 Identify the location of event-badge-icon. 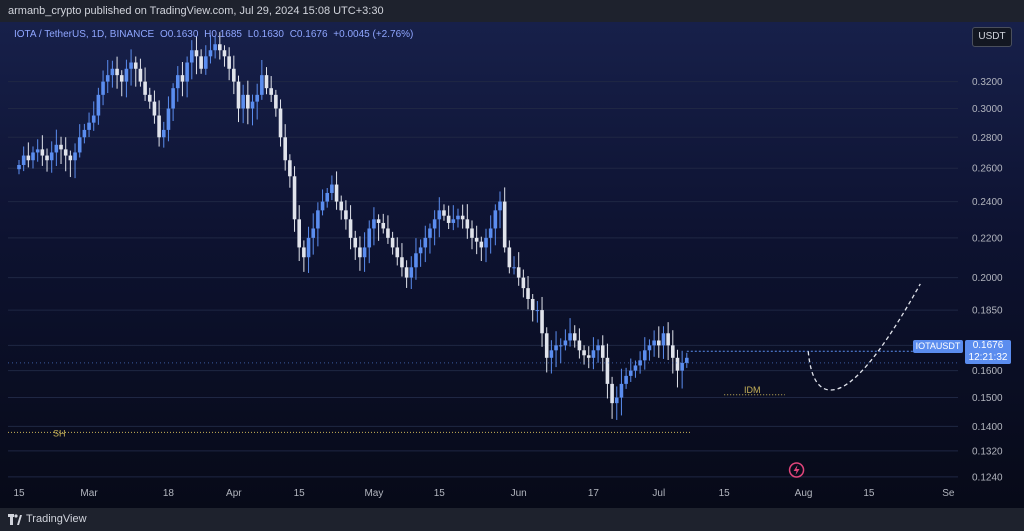
(796, 470).